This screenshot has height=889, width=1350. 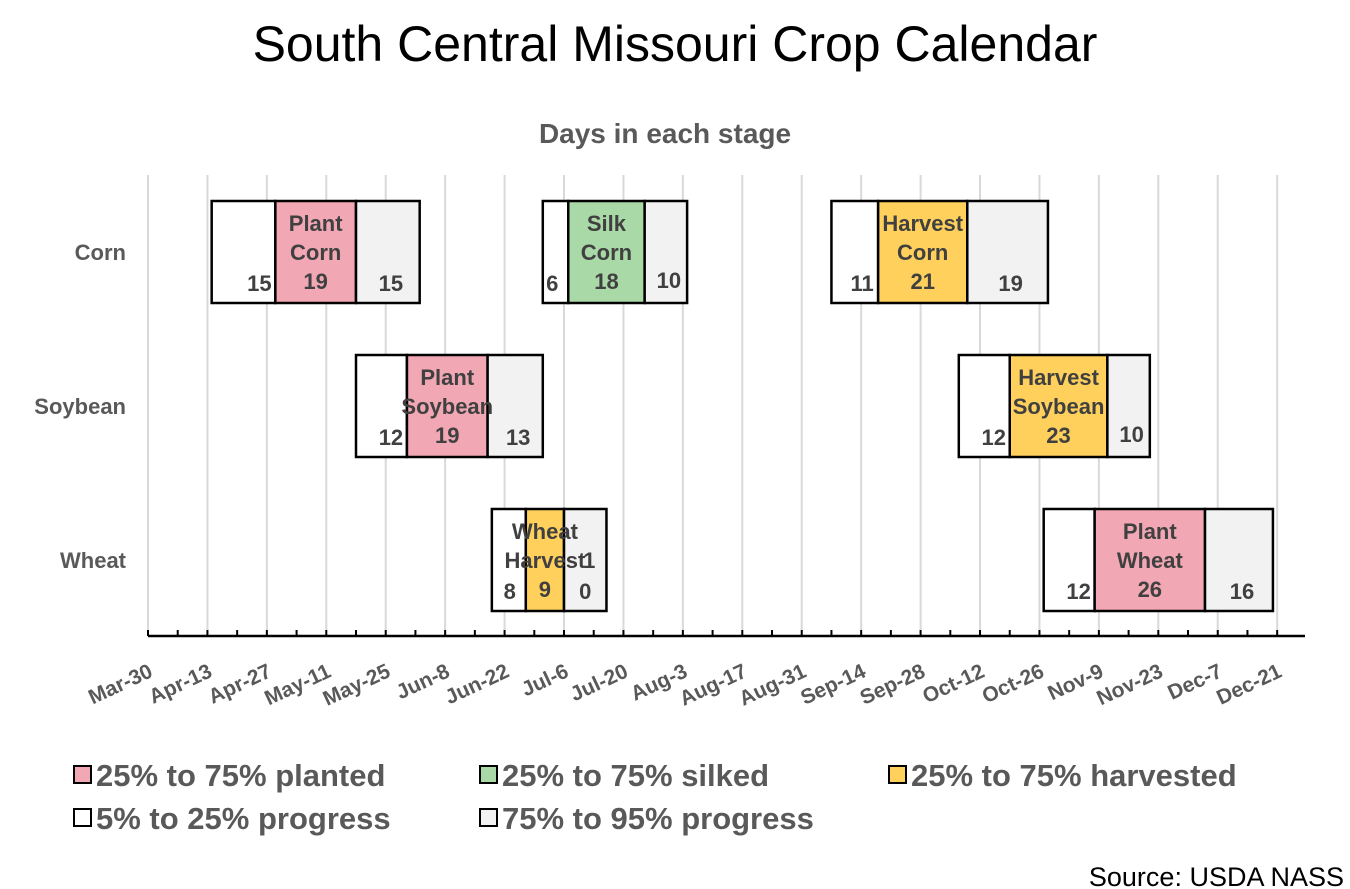 What do you see at coordinates (675, 44) in the screenshot?
I see `chart-title: South Central Missouri Crop Calendar` at bounding box center [675, 44].